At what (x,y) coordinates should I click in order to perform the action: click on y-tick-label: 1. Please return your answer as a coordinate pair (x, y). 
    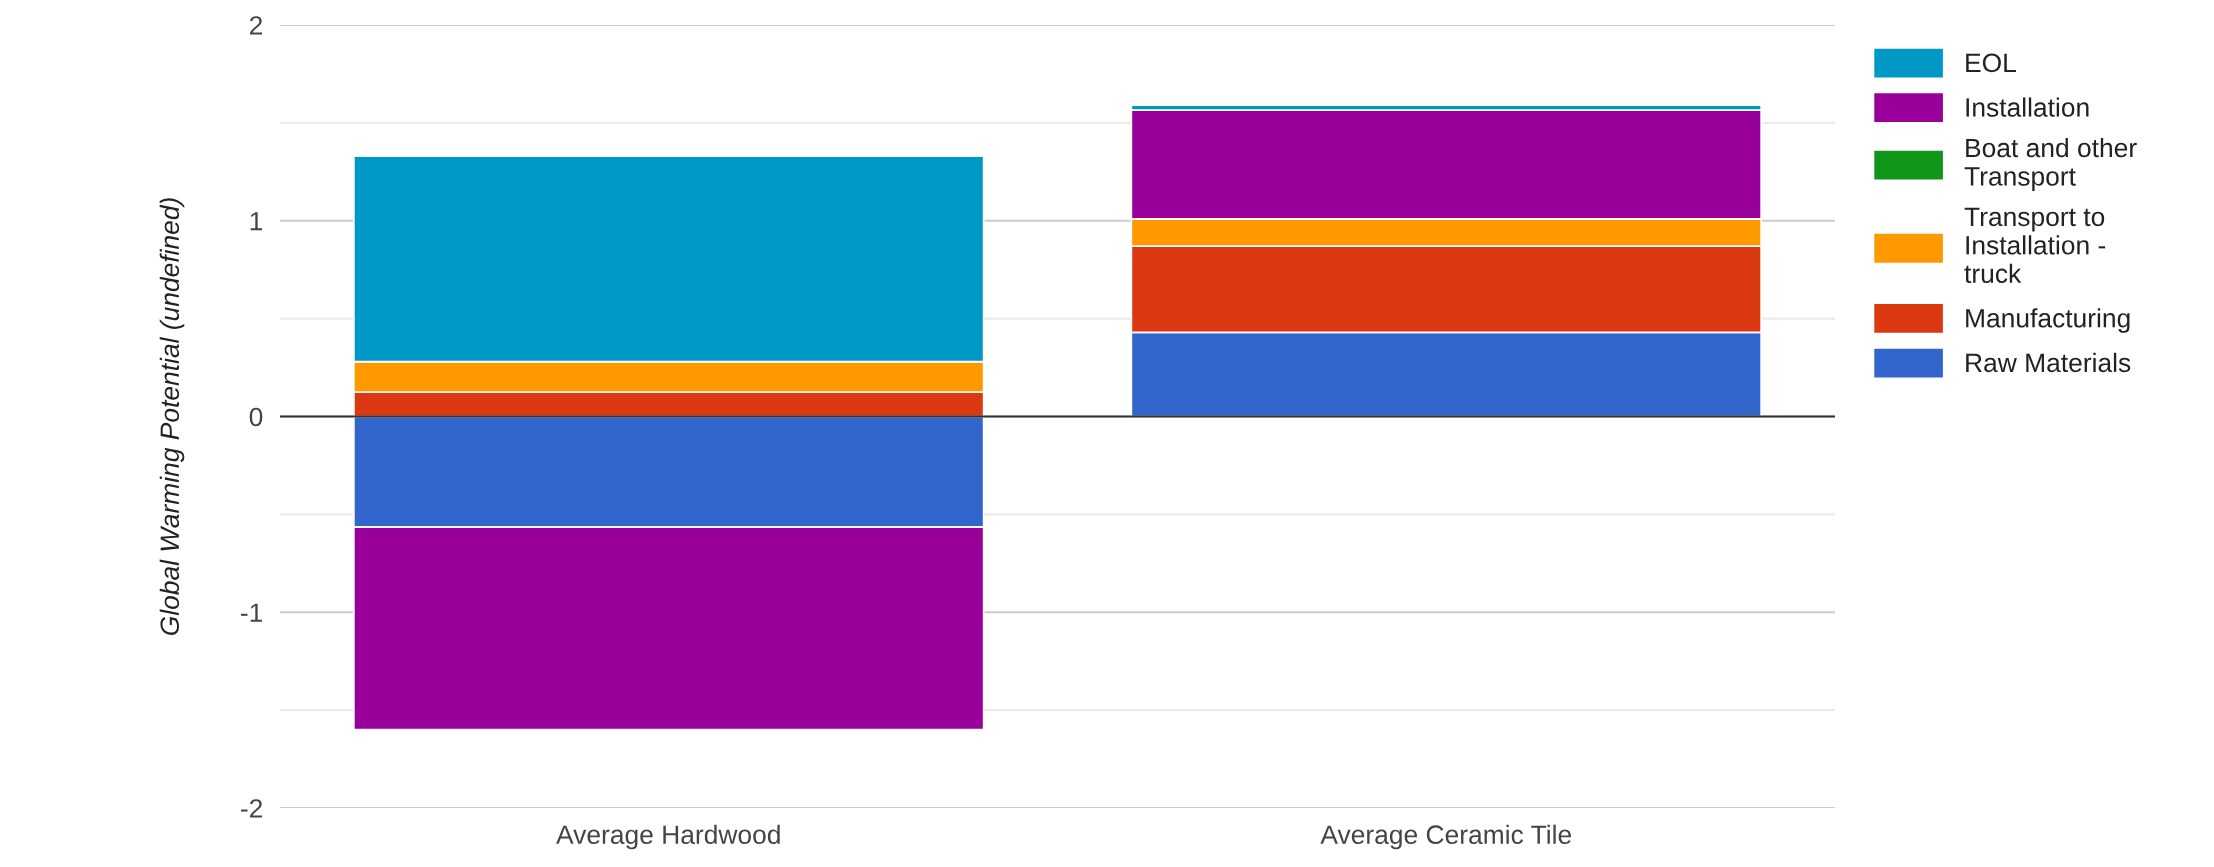
    Looking at the image, I should click on (256, 221).